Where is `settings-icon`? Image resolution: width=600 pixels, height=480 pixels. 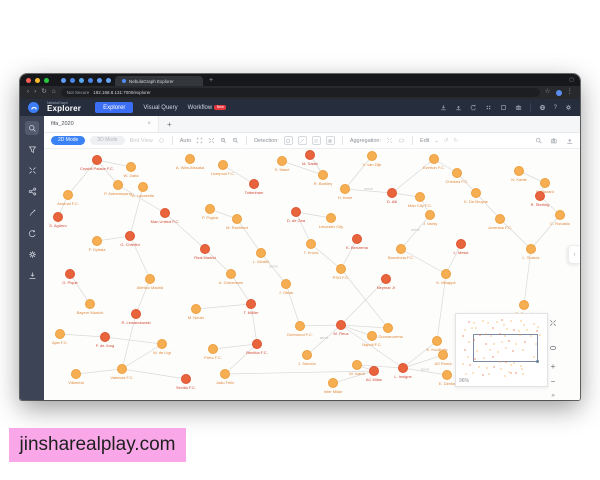
settings-icon is located at coordinates (568, 107).